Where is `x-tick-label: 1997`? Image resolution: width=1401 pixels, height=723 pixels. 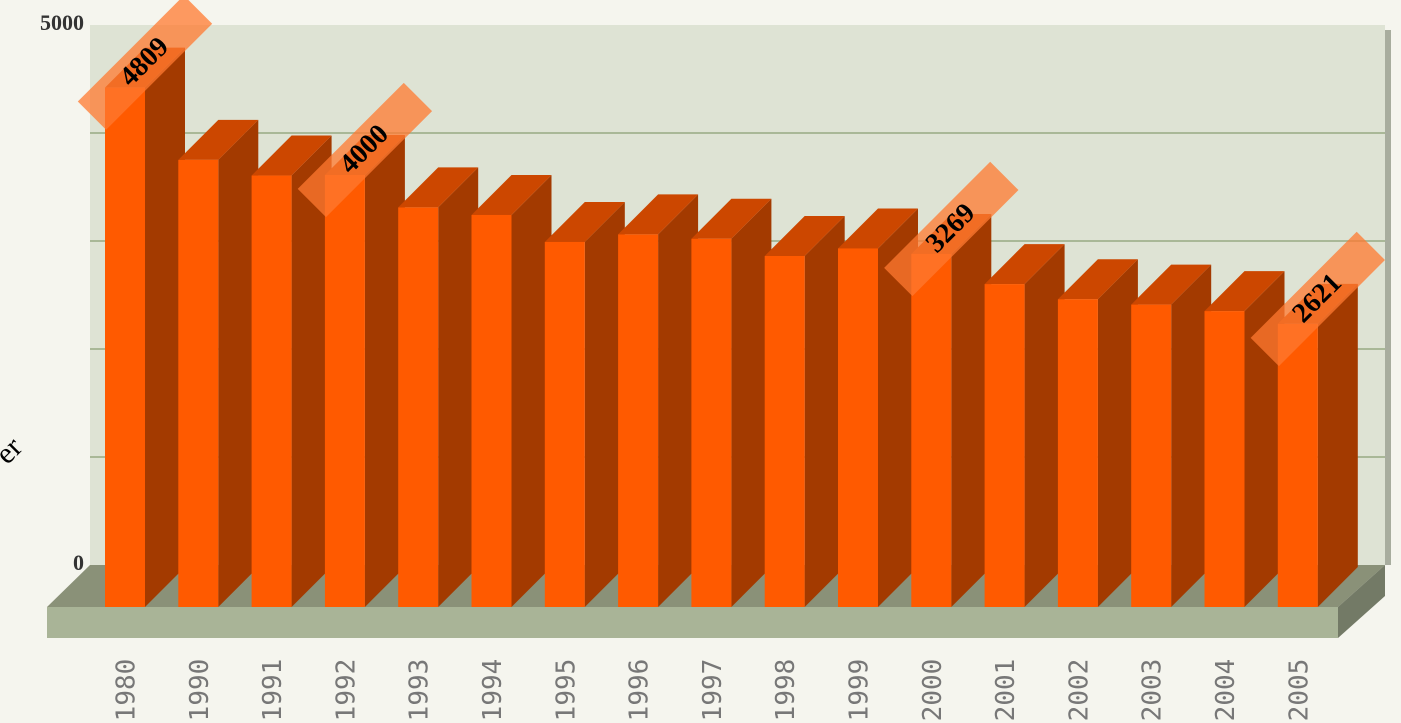 x-tick-label: 1997 is located at coordinates (713, 690).